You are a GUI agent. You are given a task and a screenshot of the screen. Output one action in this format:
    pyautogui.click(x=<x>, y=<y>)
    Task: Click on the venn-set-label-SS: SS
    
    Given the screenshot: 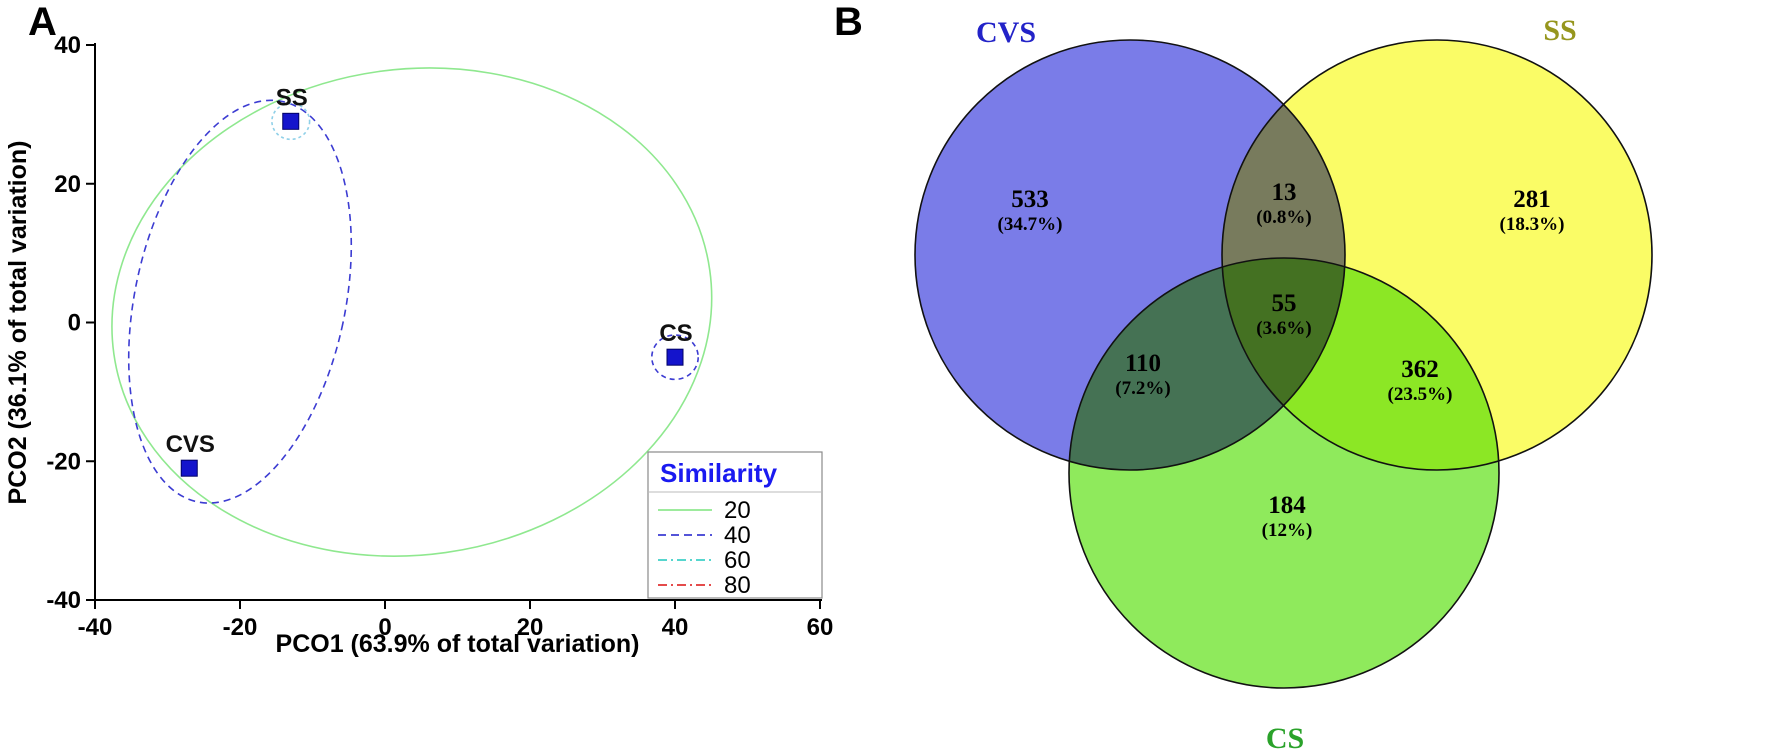 What is the action you would take?
    pyautogui.click(x=1559, y=30)
    